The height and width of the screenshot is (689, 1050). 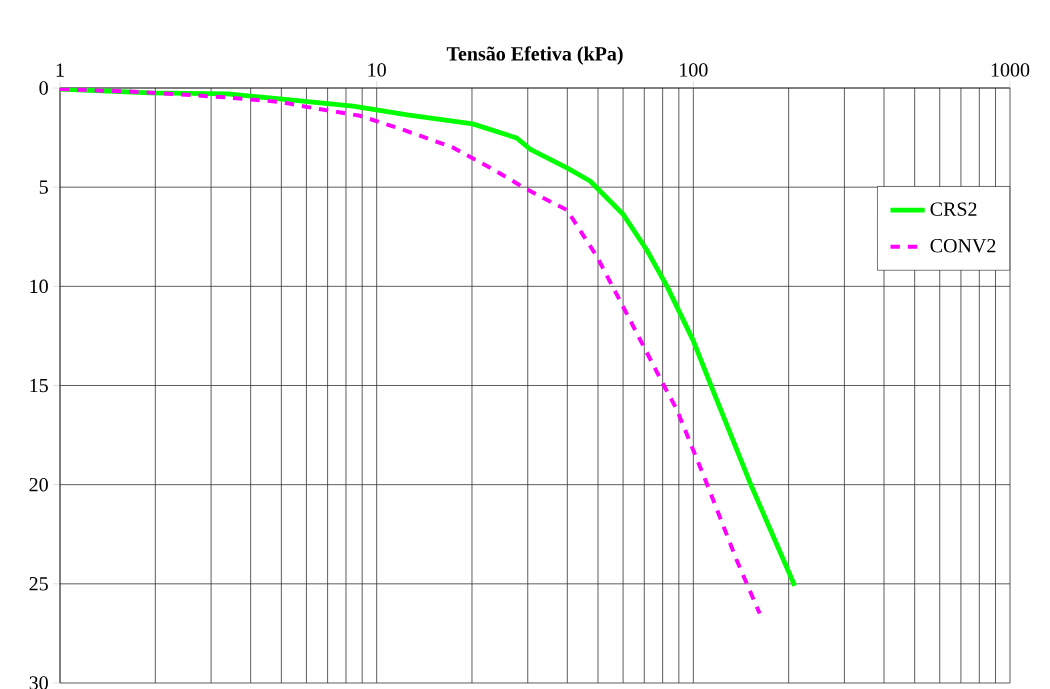 What do you see at coordinates (43, 88) in the screenshot?
I see `y-tick-label: 0` at bounding box center [43, 88].